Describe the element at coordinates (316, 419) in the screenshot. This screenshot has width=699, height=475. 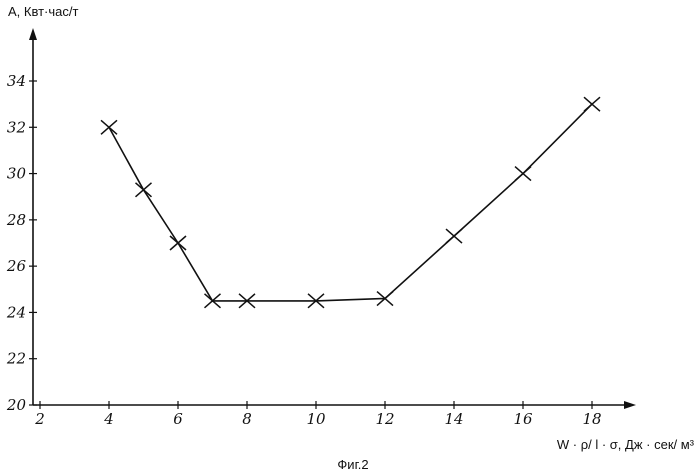
I see `x-tick-label: 10` at that location.